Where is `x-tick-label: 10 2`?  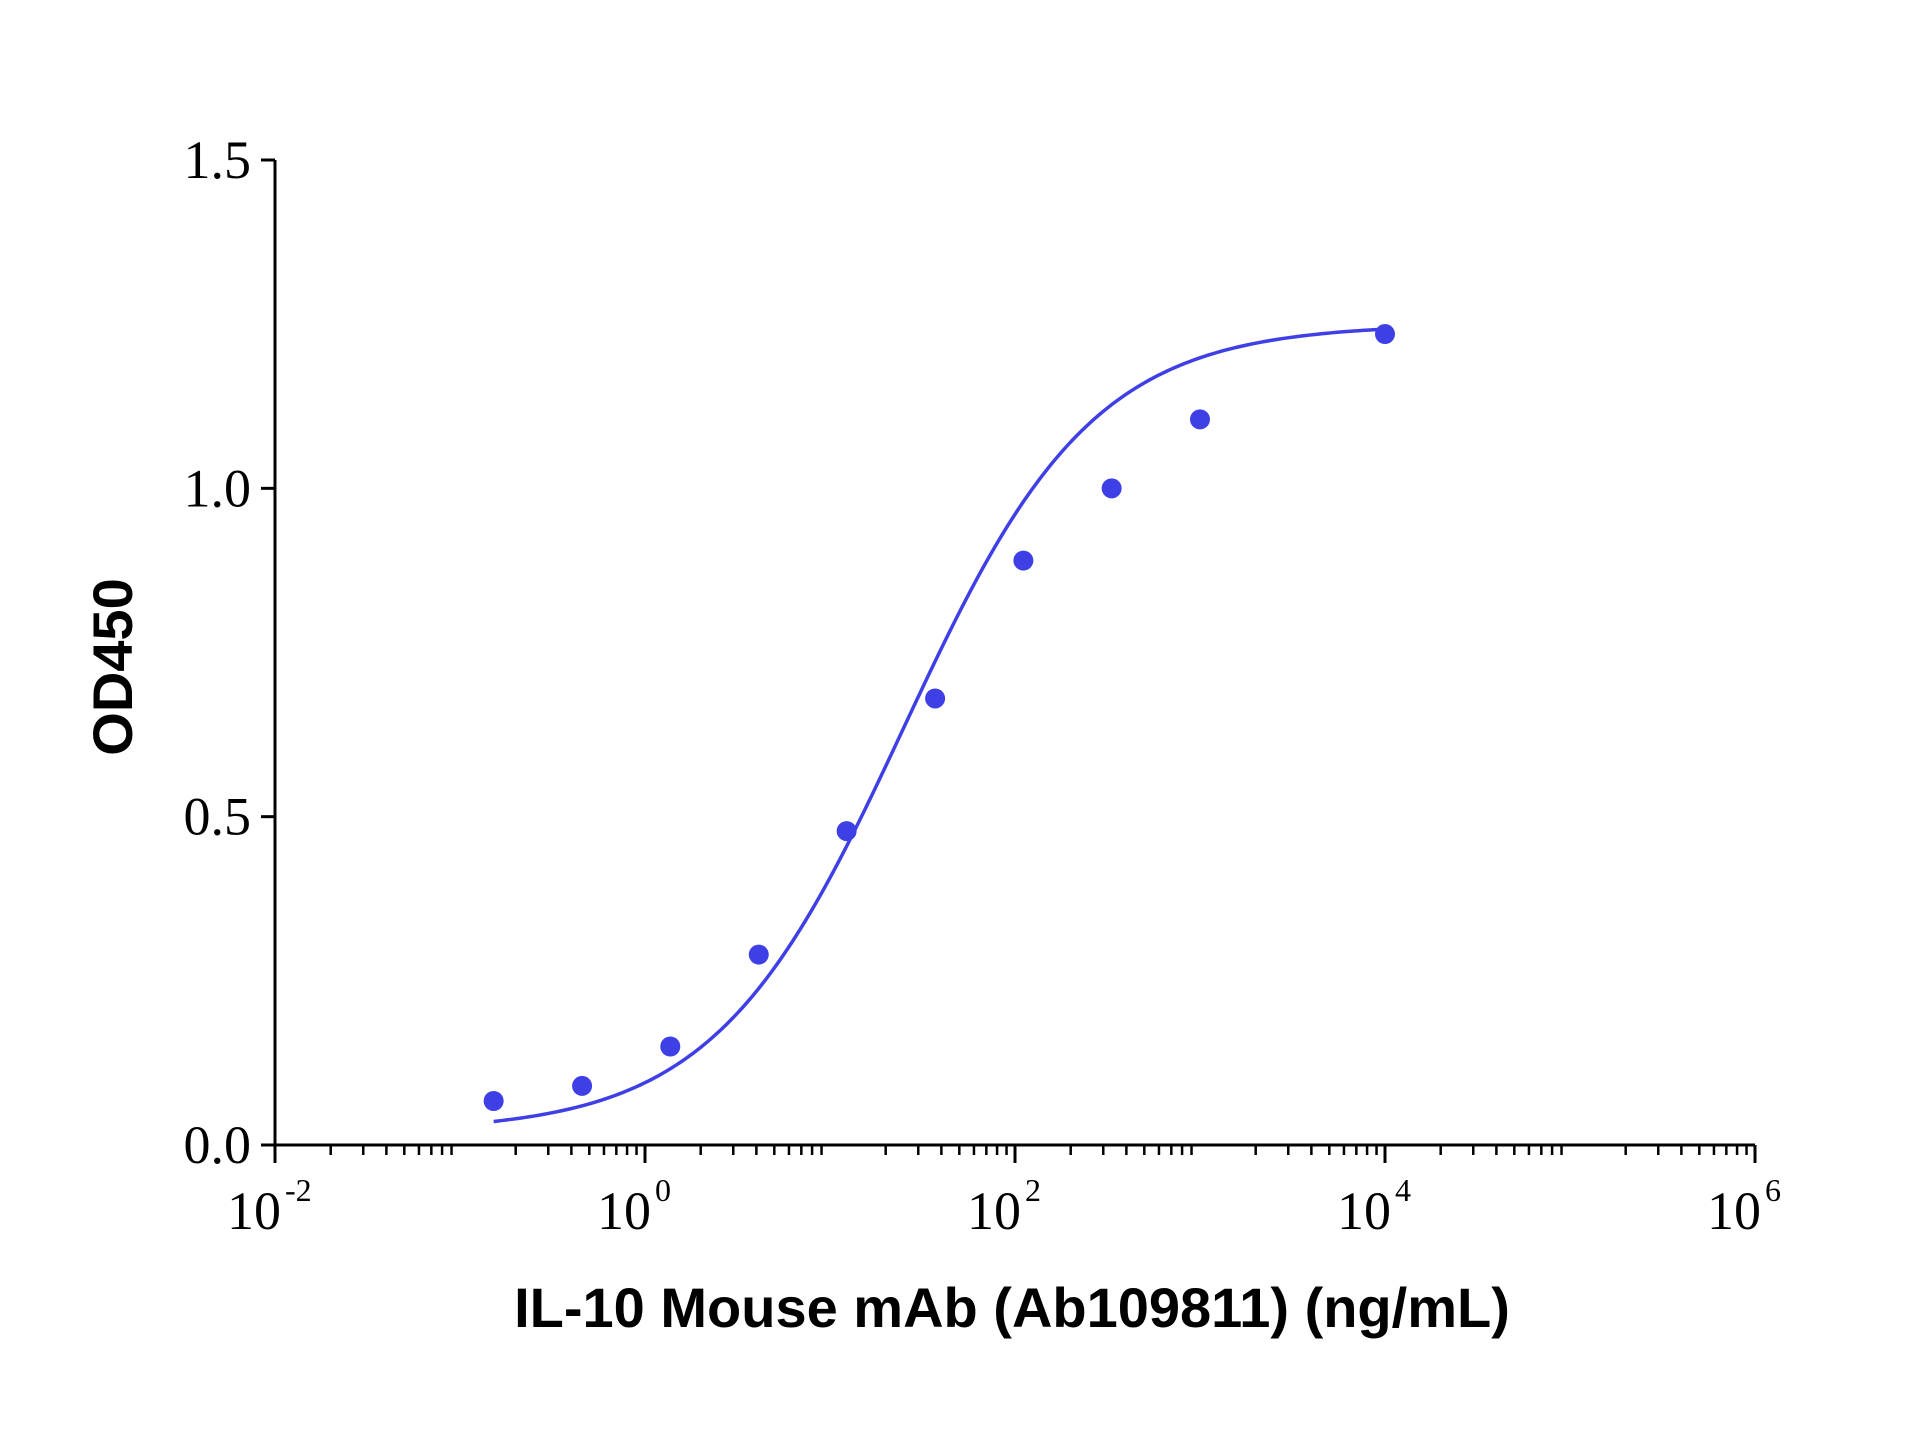 x-tick-label: 10 2 is located at coordinates (1004, 1206).